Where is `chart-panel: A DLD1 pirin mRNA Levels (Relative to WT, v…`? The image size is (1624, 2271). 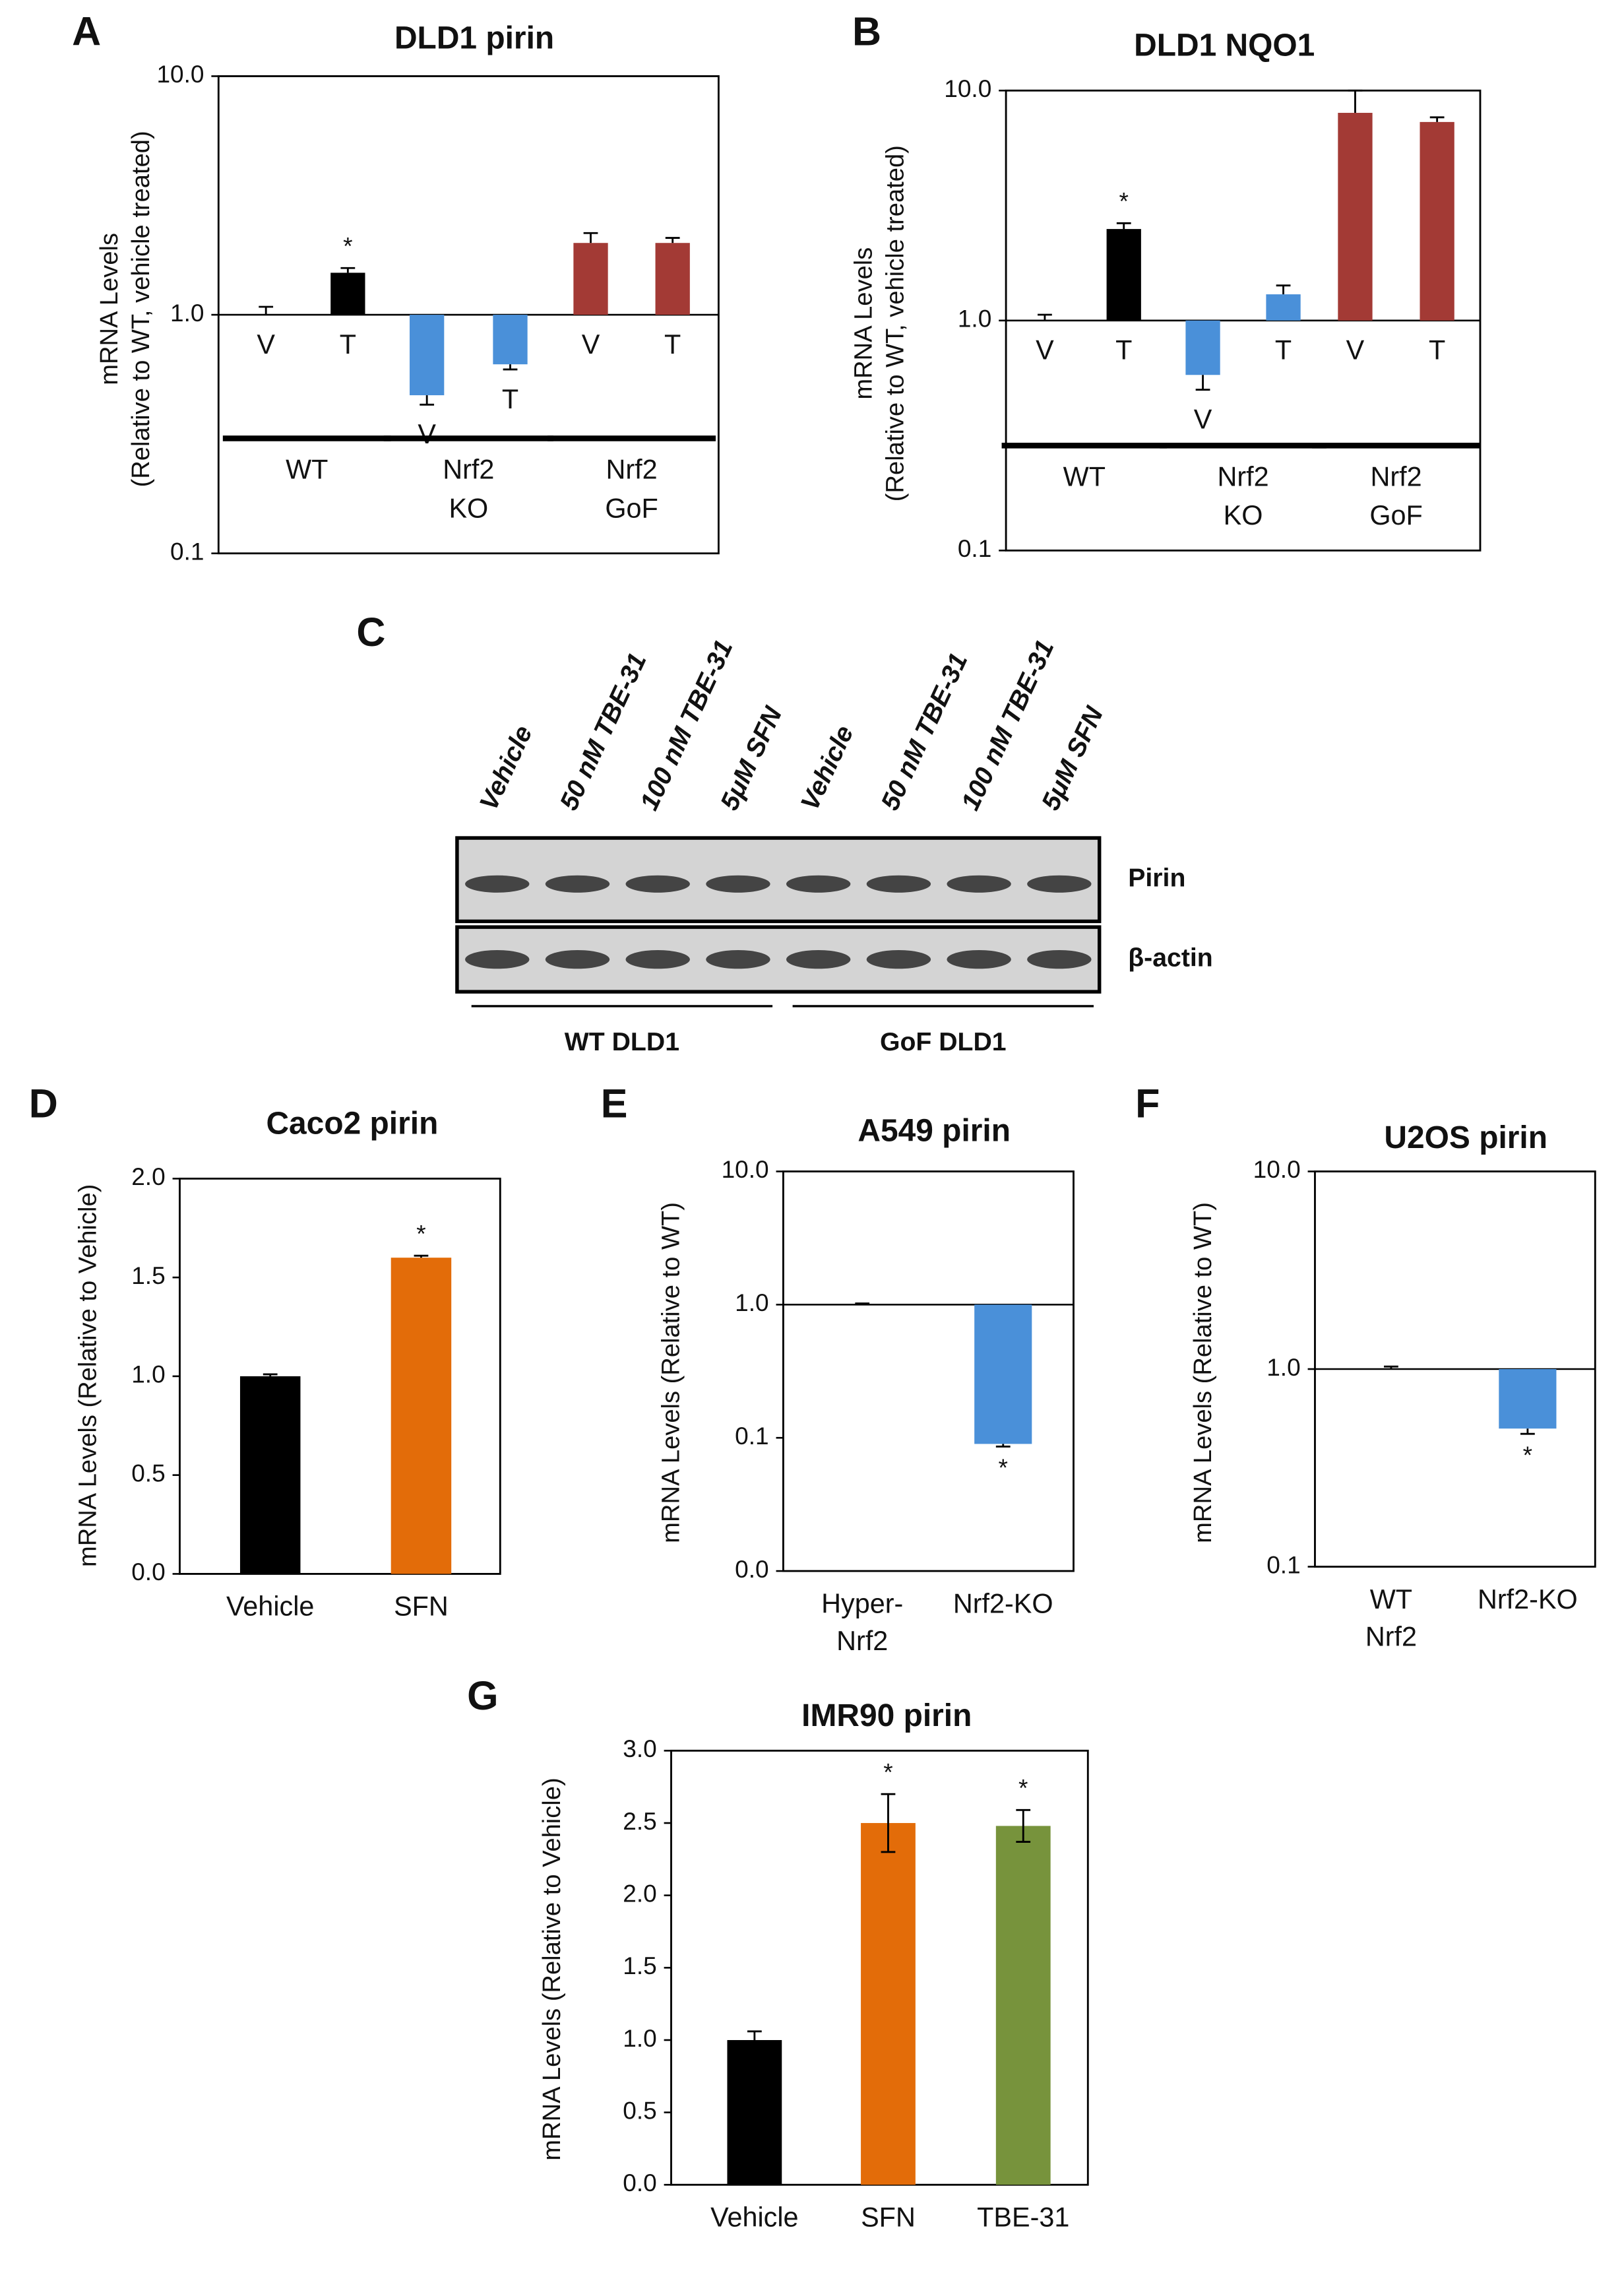
chart-panel: A DLD1 pirin mRNA Levels (Relative to WT, v… is located at coordinates (396, 287).